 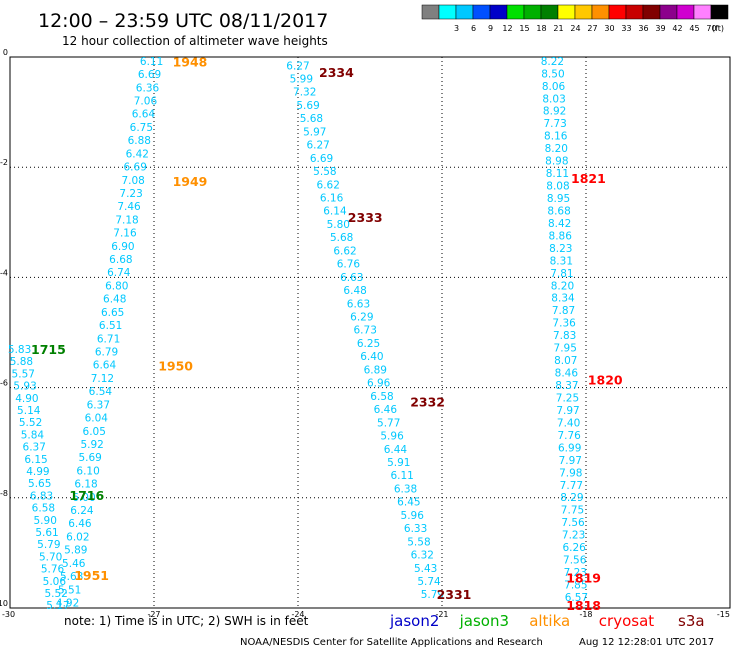 I want to click on y-tick-label: -10, so click(x=4, y=603).